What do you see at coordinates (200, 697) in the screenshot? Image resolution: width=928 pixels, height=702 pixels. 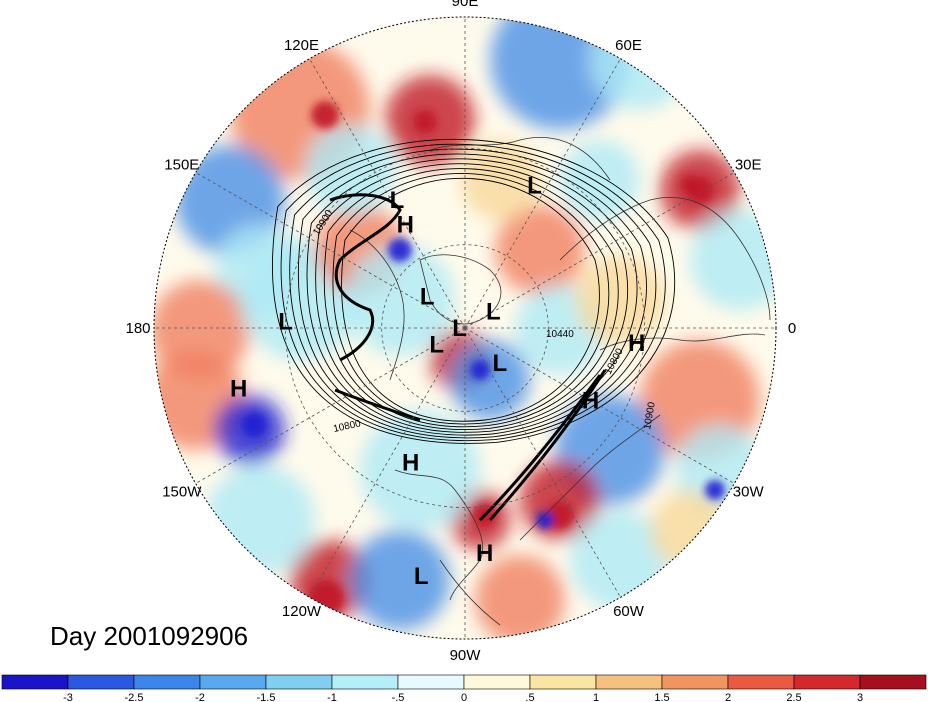 I see `colorbar-tick-label: -2` at bounding box center [200, 697].